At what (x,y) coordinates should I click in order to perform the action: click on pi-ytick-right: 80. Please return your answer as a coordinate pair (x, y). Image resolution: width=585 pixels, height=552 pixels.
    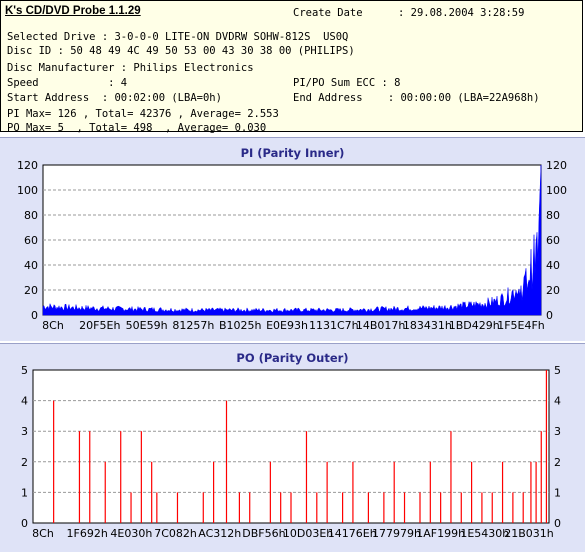
    Looking at the image, I should click on (553, 215).